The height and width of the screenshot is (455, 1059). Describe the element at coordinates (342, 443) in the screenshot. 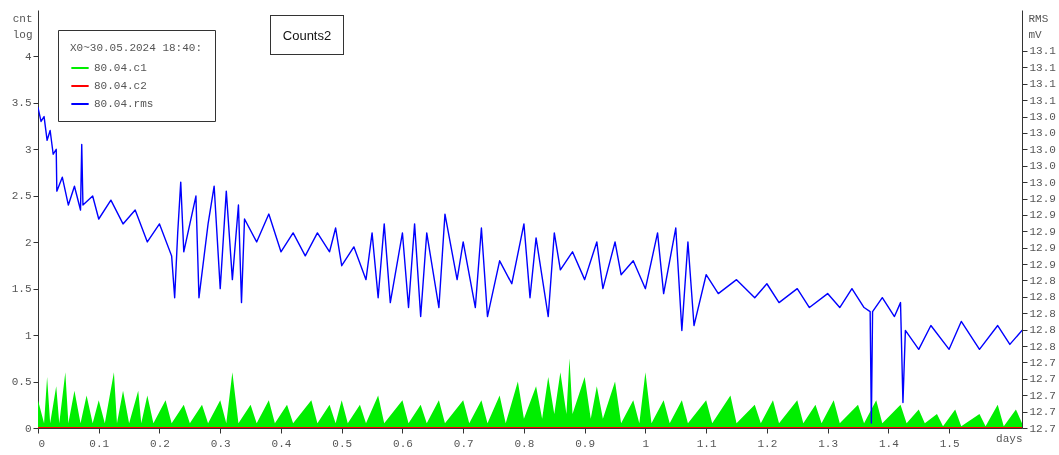

I see `x-tick-label: 0.5` at that location.